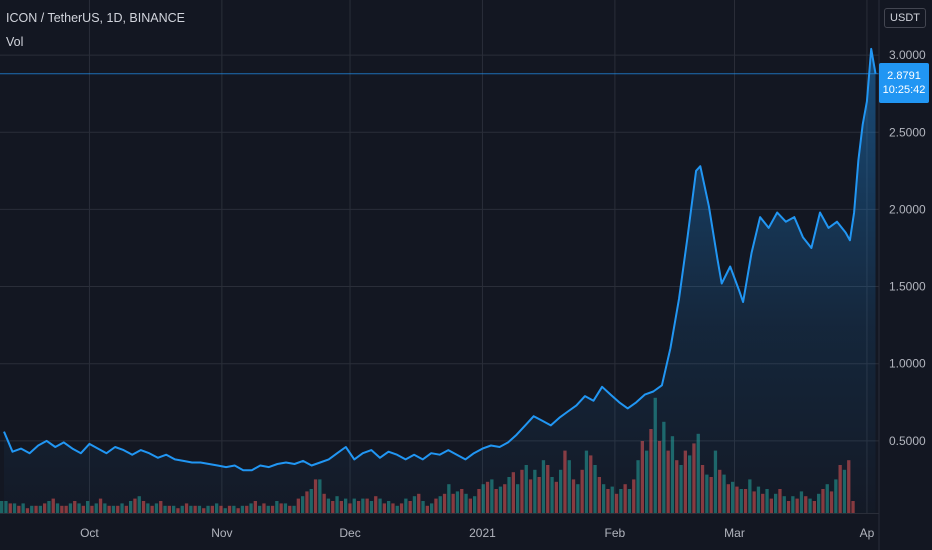 This screenshot has width=932, height=550. I want to click on y-tick-label: 0.5000, so click(907, 441).